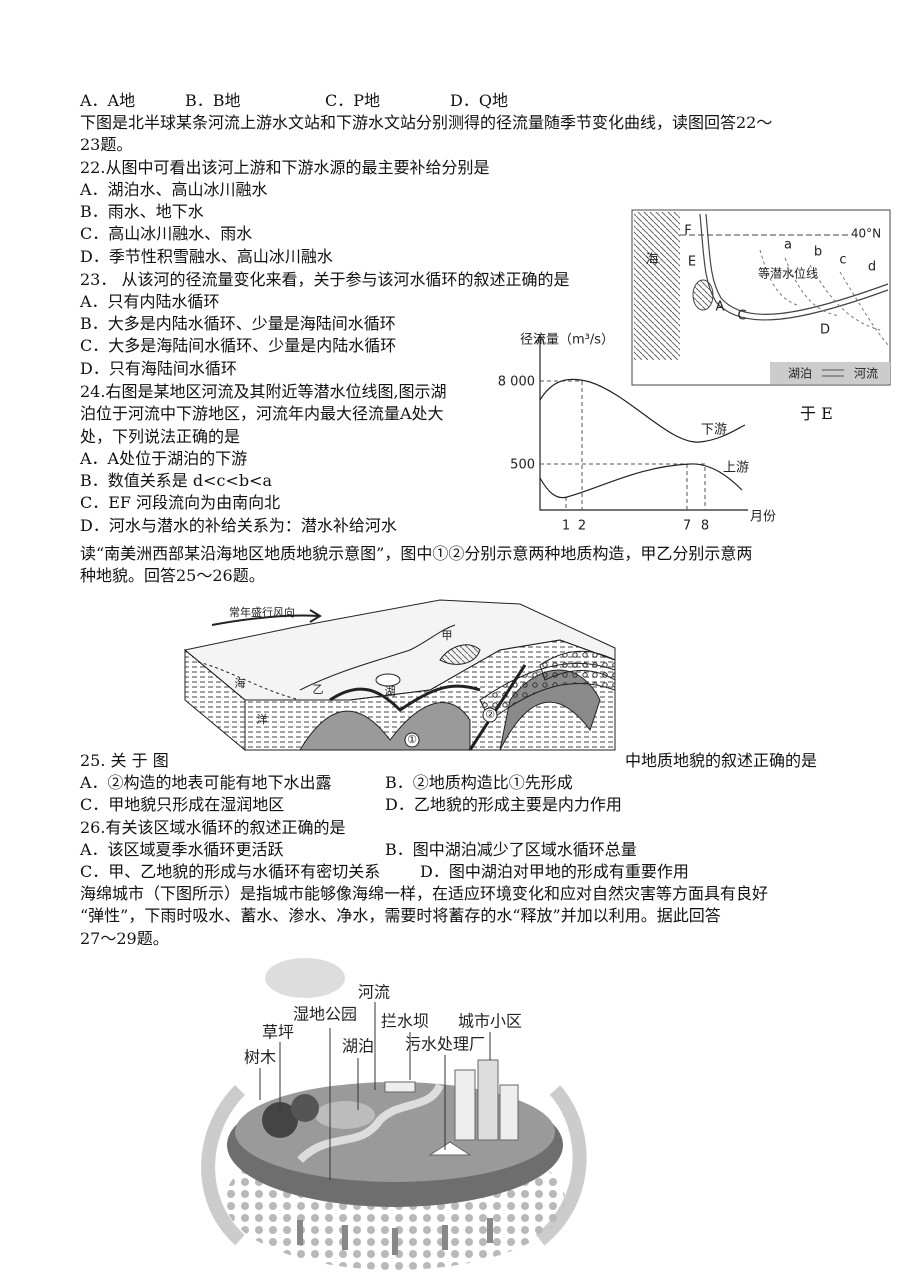 This screenshot has width=920, height=1274. What do you see at coordinates (353, 100) in the screenshot?
I see `option: C．P地` at bounding box center [353, 100].